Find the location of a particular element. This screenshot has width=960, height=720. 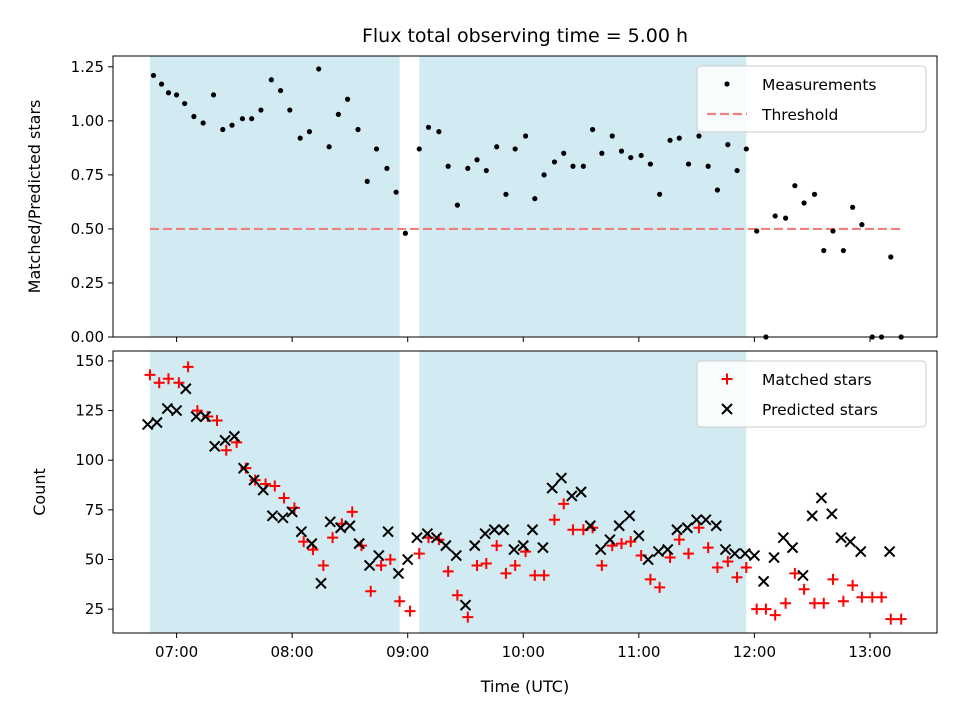

legend: Matched stars Predicted stars is located at coordinates (811, 394).